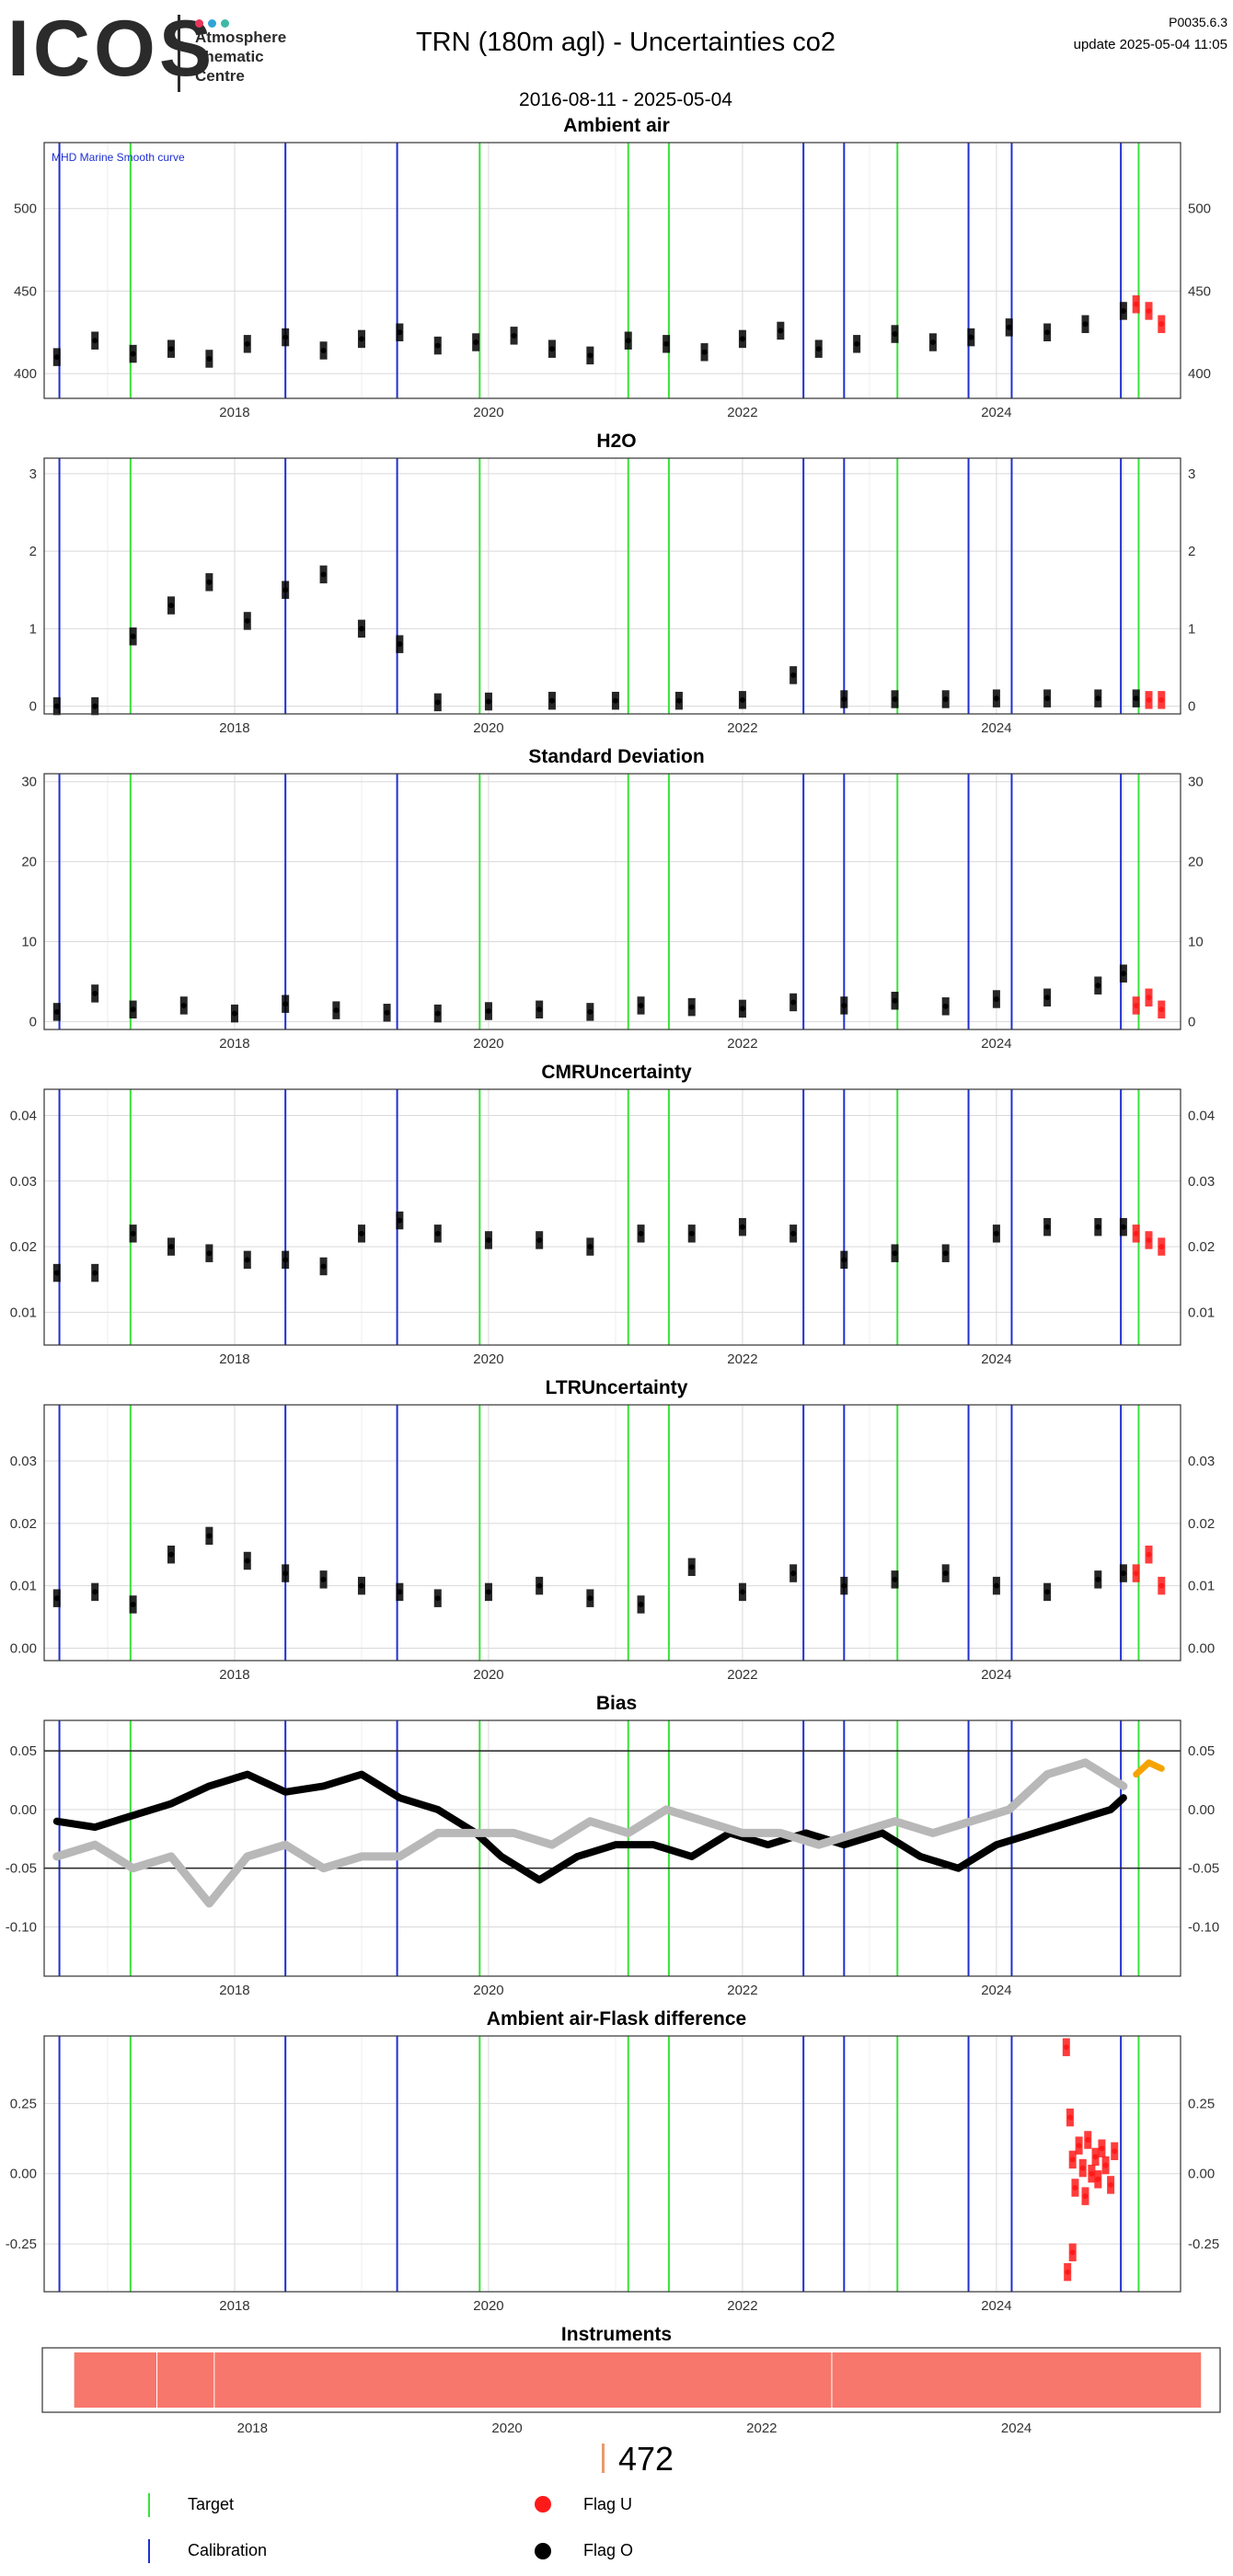 This screenshot has height=2576, width=1233. What do you see at coordinates (589, 1827) in the screenshot?
I see `series-line-bias` at bounding box center [589, 1827].